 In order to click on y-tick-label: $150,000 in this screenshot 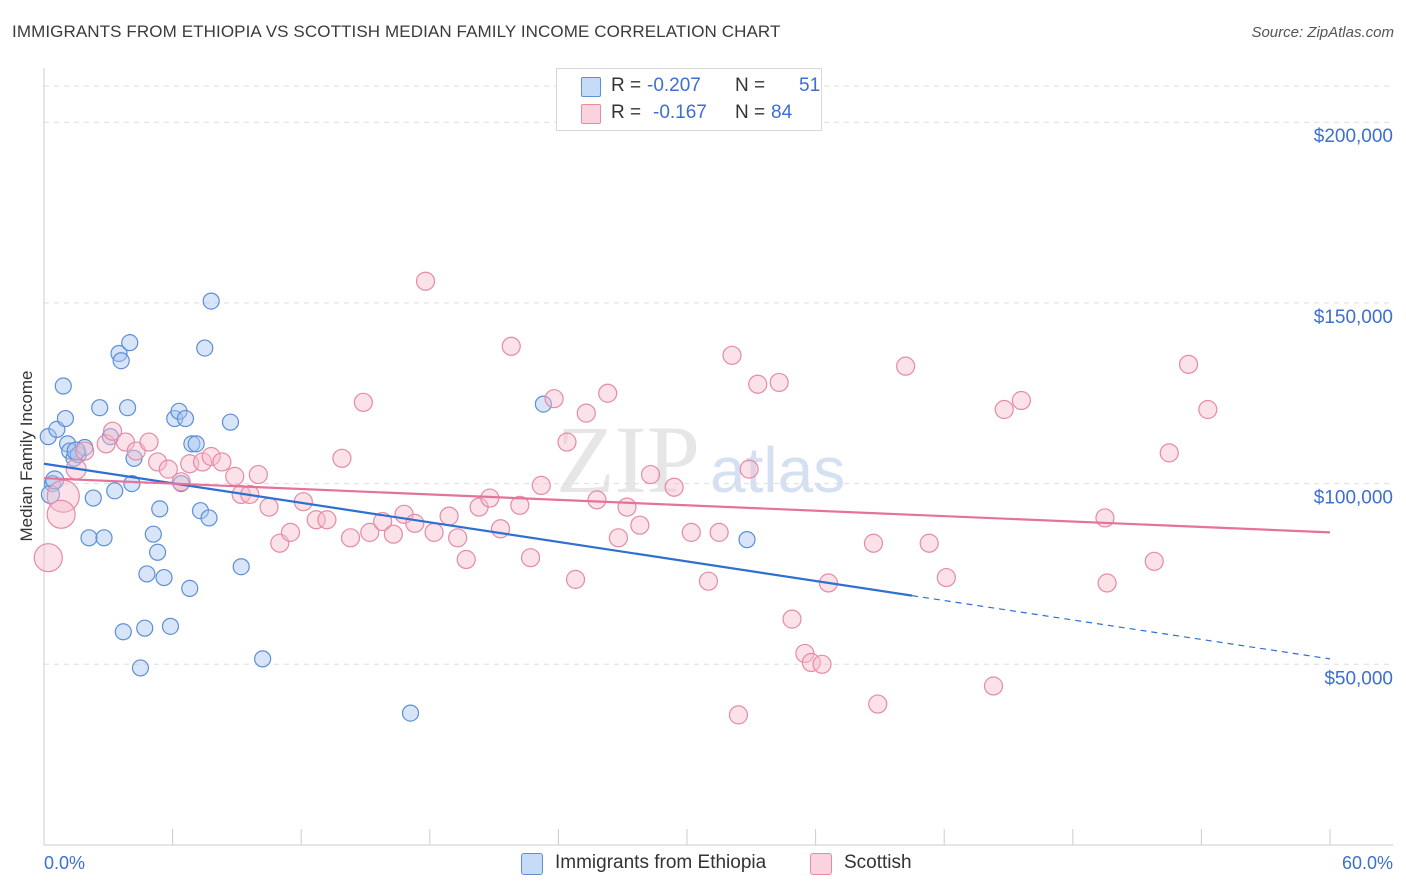, I will do `click(1353, 317)`.